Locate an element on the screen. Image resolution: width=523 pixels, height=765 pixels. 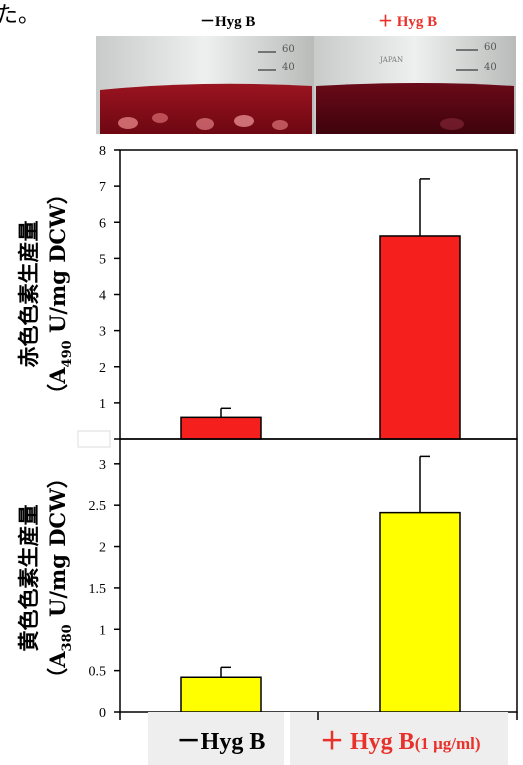
y-axis-title: 黄色色素生産量 is located at coordinates (28, 578).